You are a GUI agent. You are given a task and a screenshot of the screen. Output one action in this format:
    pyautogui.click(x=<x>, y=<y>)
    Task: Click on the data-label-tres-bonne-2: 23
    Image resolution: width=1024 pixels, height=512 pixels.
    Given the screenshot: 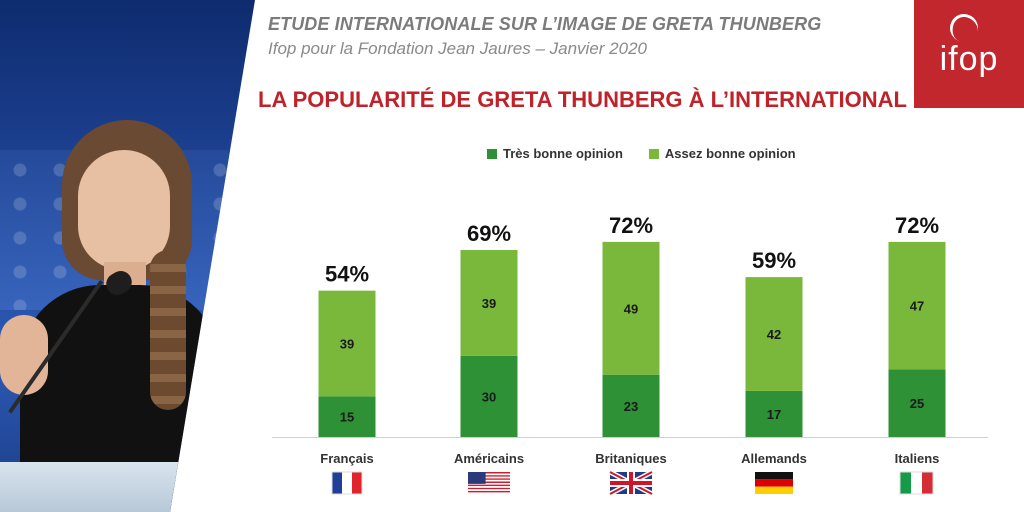 What is the action you would take?
    pyautogui.click(x=631, y=406)
    